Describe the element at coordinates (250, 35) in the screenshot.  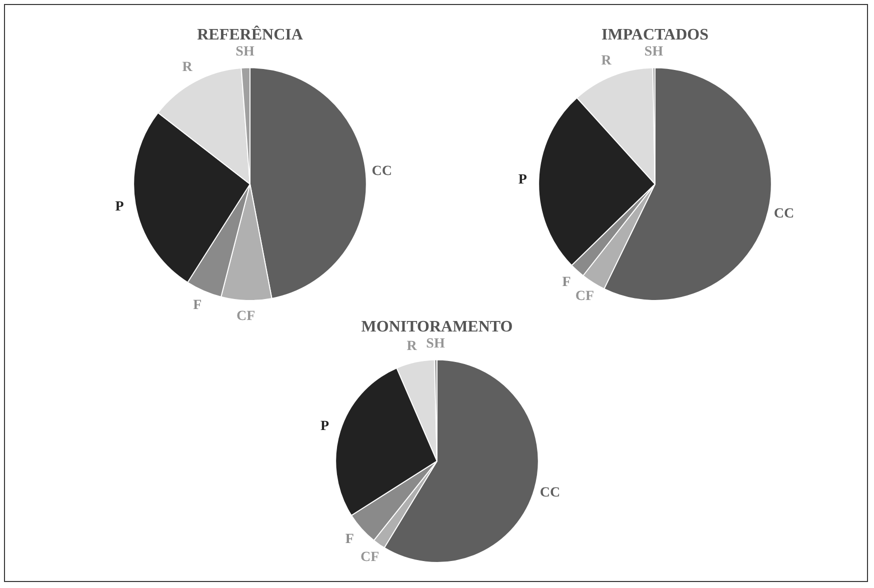
I see `chart-title: REFERÊNCIA` at that location.